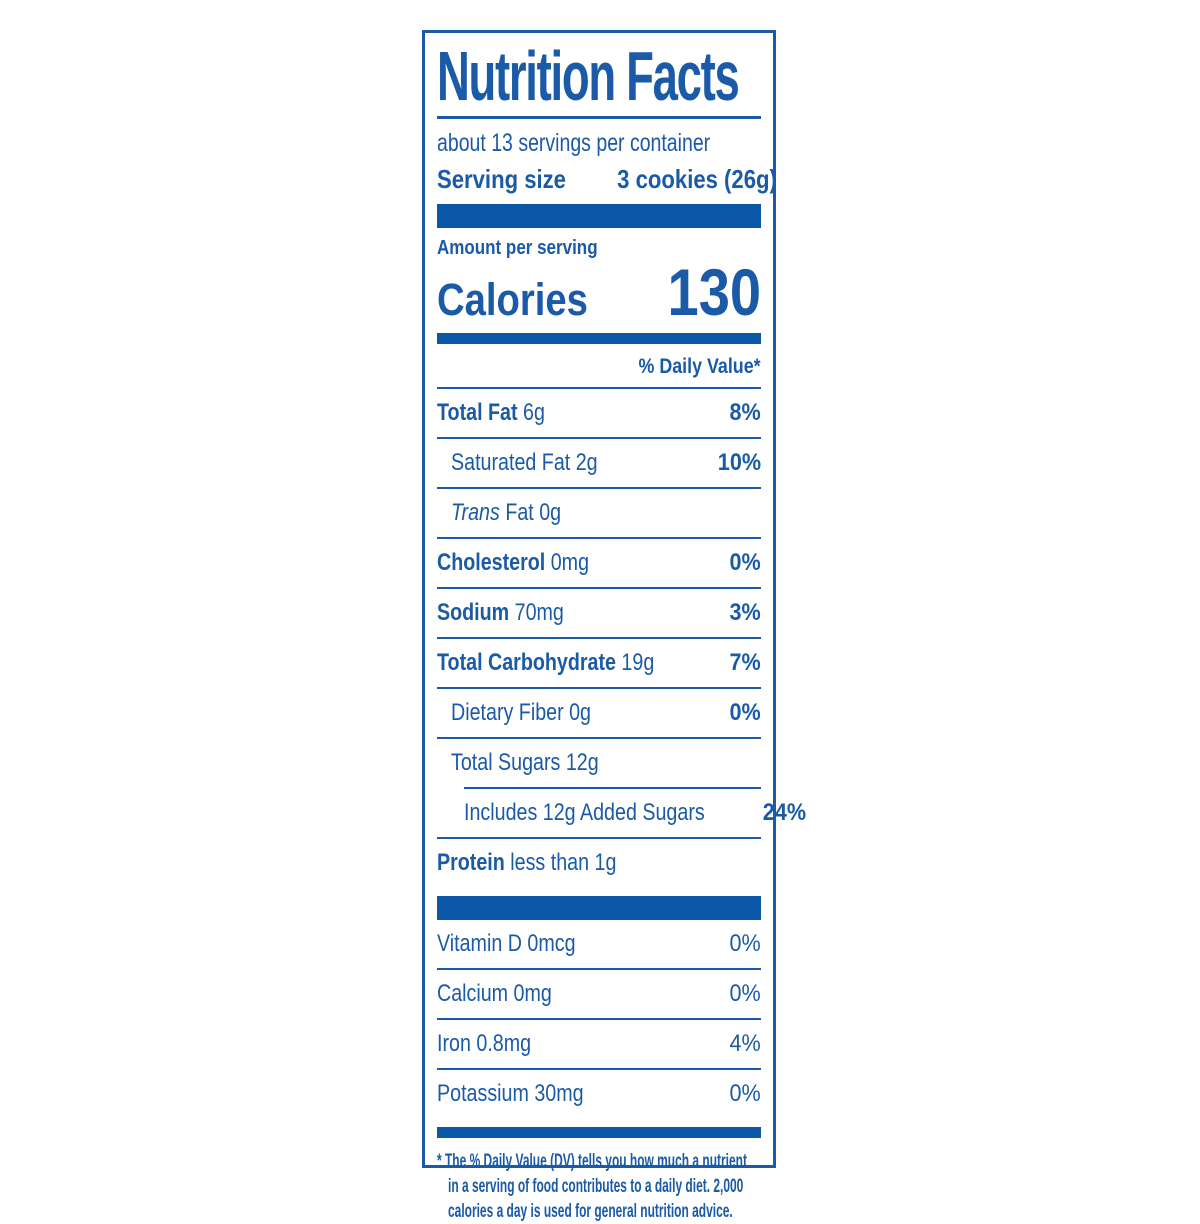 Image resolution: width=1200 pixels, height=1224 pixels. I want to click on vitamin-daily-value-percent: 4%, so click(745, 1043).